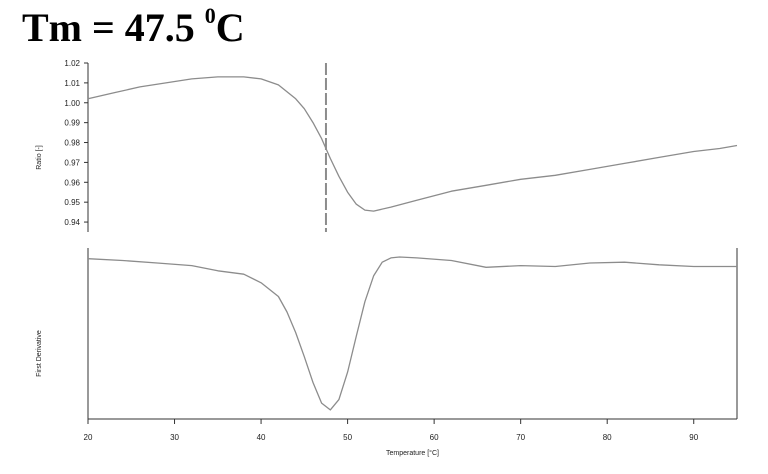 The width and height of the screenshot is (768, 474). Describe the element at coordinates (230, 27) in the screenshot. I see `headline-suffix: C` at that location.